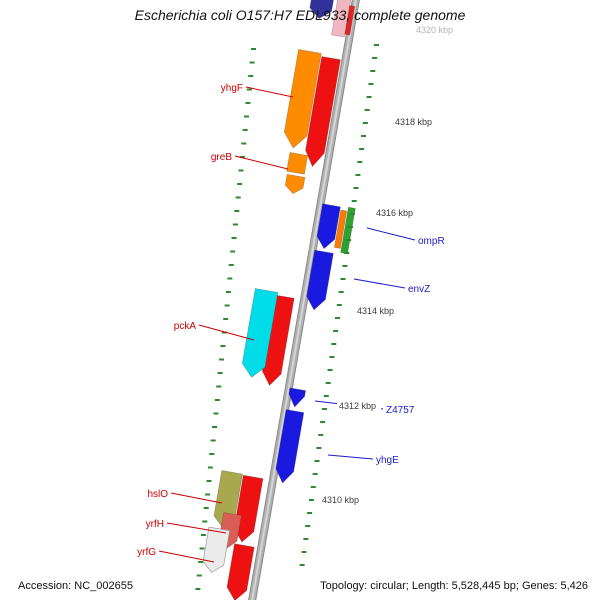 This screenshot has height=600, width=600. Describe the element at coordinates (302, 99) in the screenshot. I see `gene-feature-yhgF` at that location.